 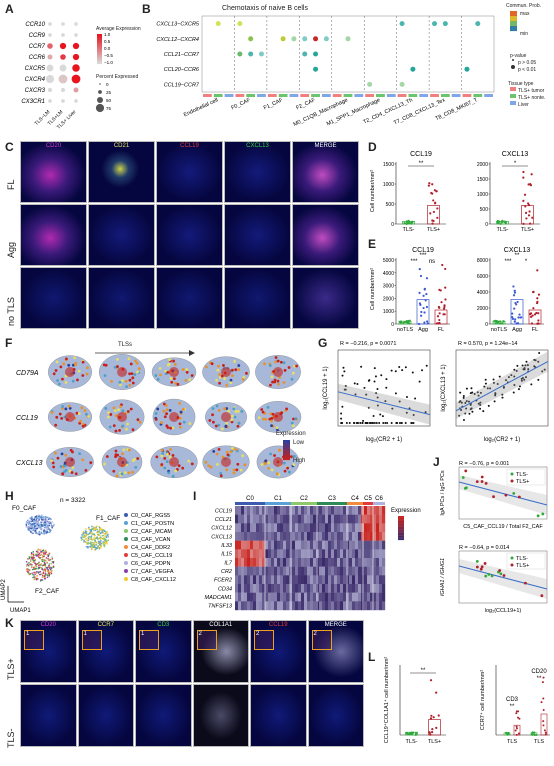 I want to click on i-legend-gradient-step, so click(x=401, y=521).